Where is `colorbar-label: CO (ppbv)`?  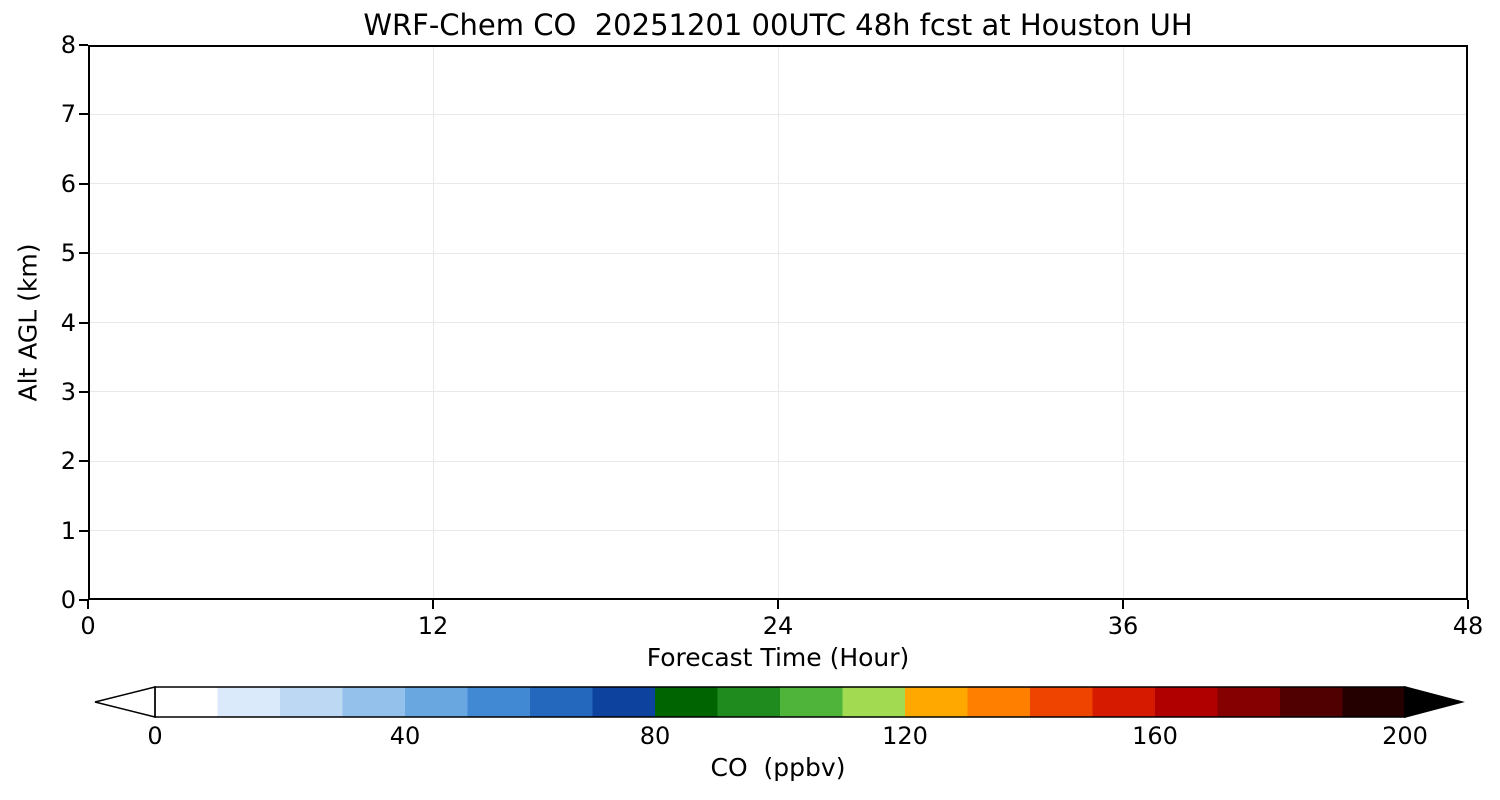 colorbar-label: CO (ppbv) is located at coordinates (778, 767).